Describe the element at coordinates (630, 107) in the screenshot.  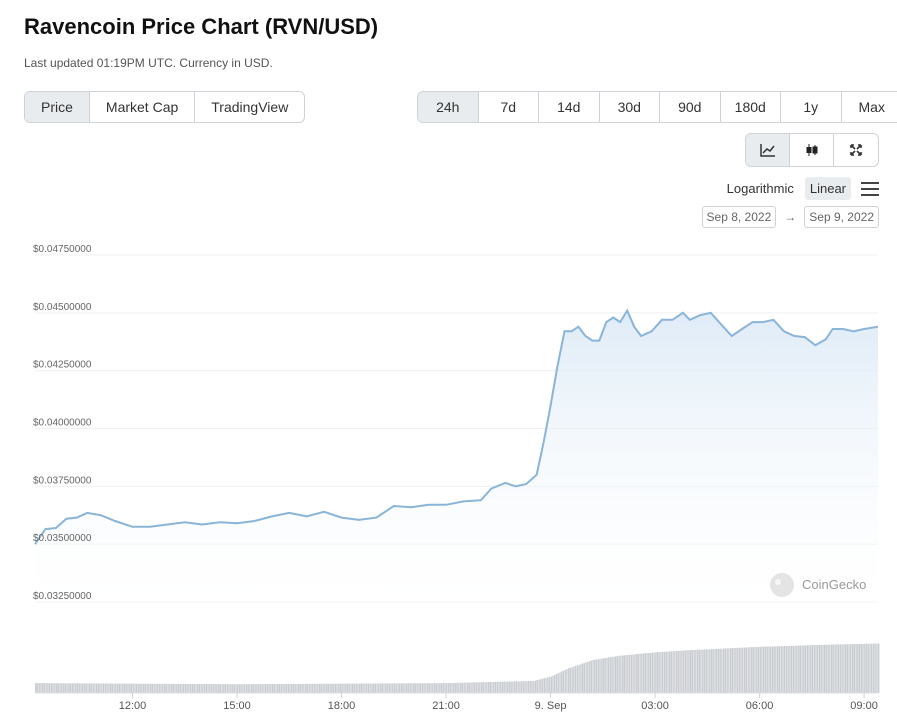
I see `range-30d-button: 30d` at that location.